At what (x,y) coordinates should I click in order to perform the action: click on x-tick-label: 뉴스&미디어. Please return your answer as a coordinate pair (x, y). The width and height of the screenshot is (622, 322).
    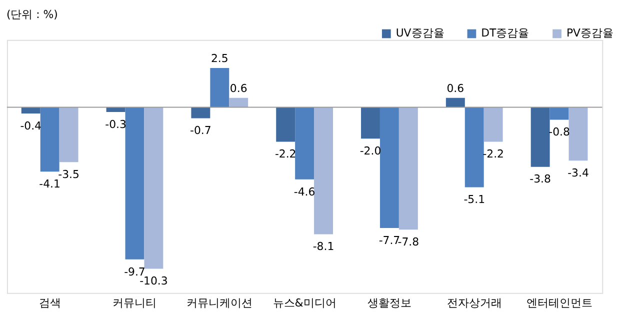
    Looking at the image, I should click on (304, 303).